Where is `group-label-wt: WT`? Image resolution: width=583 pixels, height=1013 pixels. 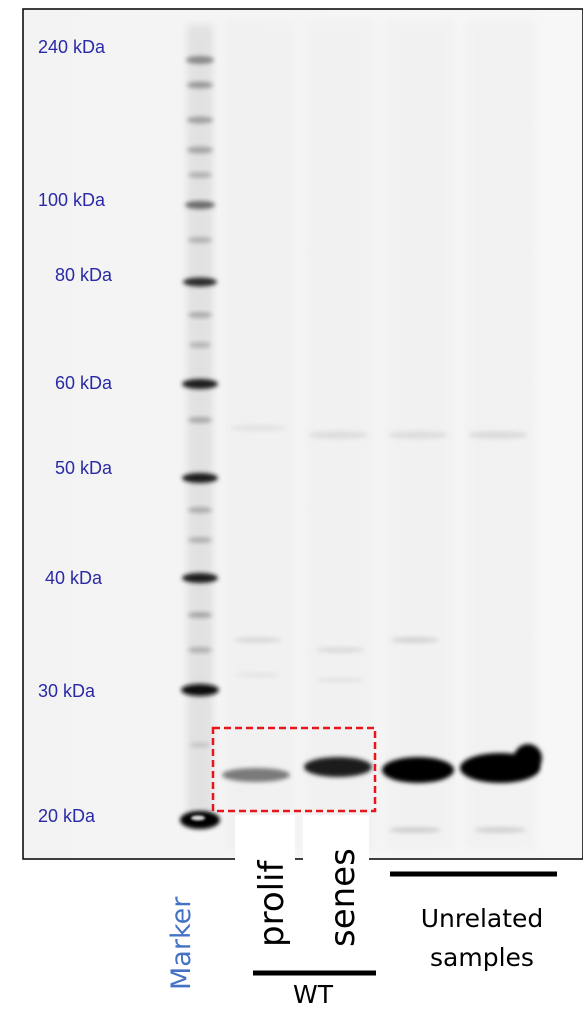 group-label-wt: WT is located at coordinates (313, 994).